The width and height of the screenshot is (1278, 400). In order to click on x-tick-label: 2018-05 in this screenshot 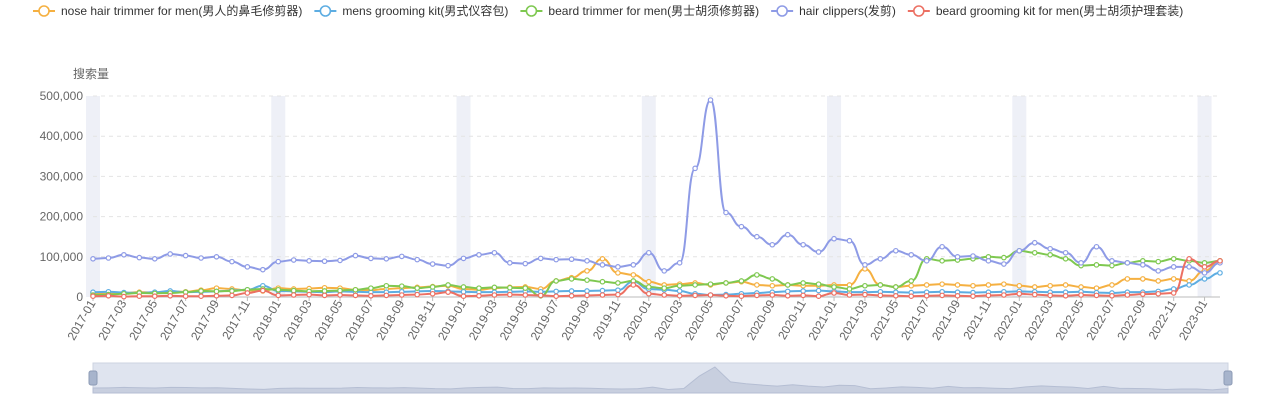, I will do `click(328, 319)`.